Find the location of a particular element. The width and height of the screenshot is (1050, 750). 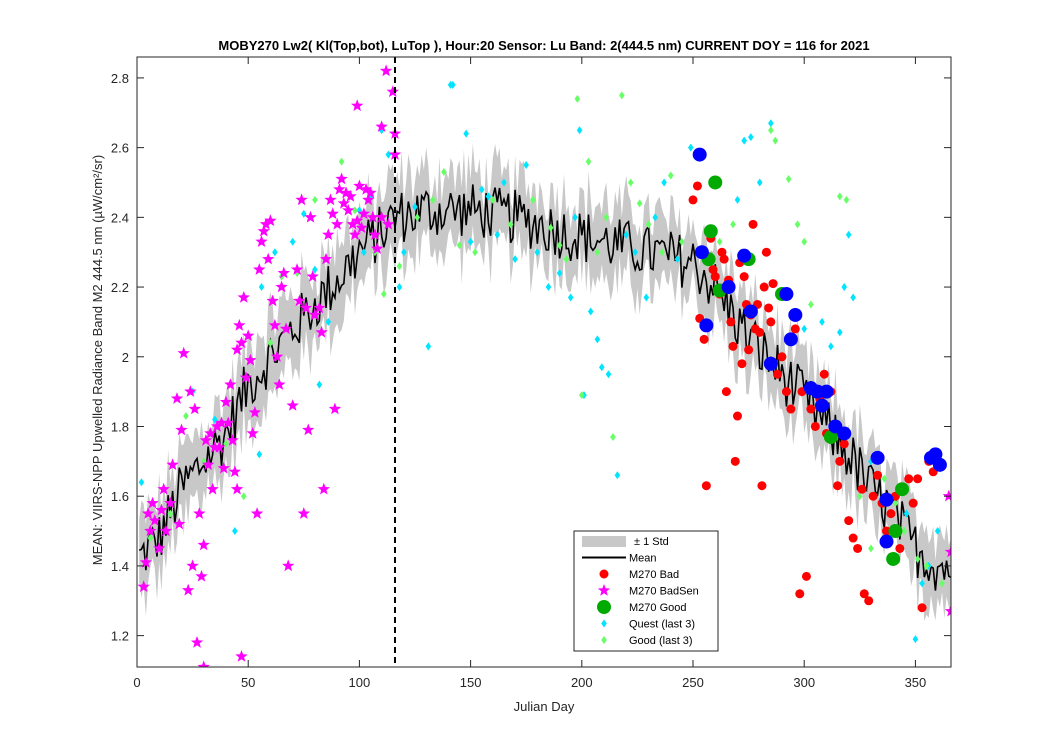

y-tick-label: 1.2 is located at coordinates (120, 636).